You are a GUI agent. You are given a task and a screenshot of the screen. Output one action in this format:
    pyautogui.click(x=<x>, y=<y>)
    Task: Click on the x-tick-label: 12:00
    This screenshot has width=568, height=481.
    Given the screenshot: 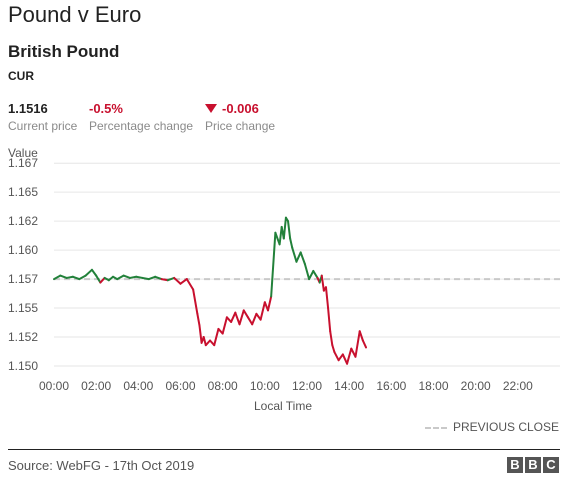 What is the action you would take?
    pyautogui.click(x=307, y=386)
    